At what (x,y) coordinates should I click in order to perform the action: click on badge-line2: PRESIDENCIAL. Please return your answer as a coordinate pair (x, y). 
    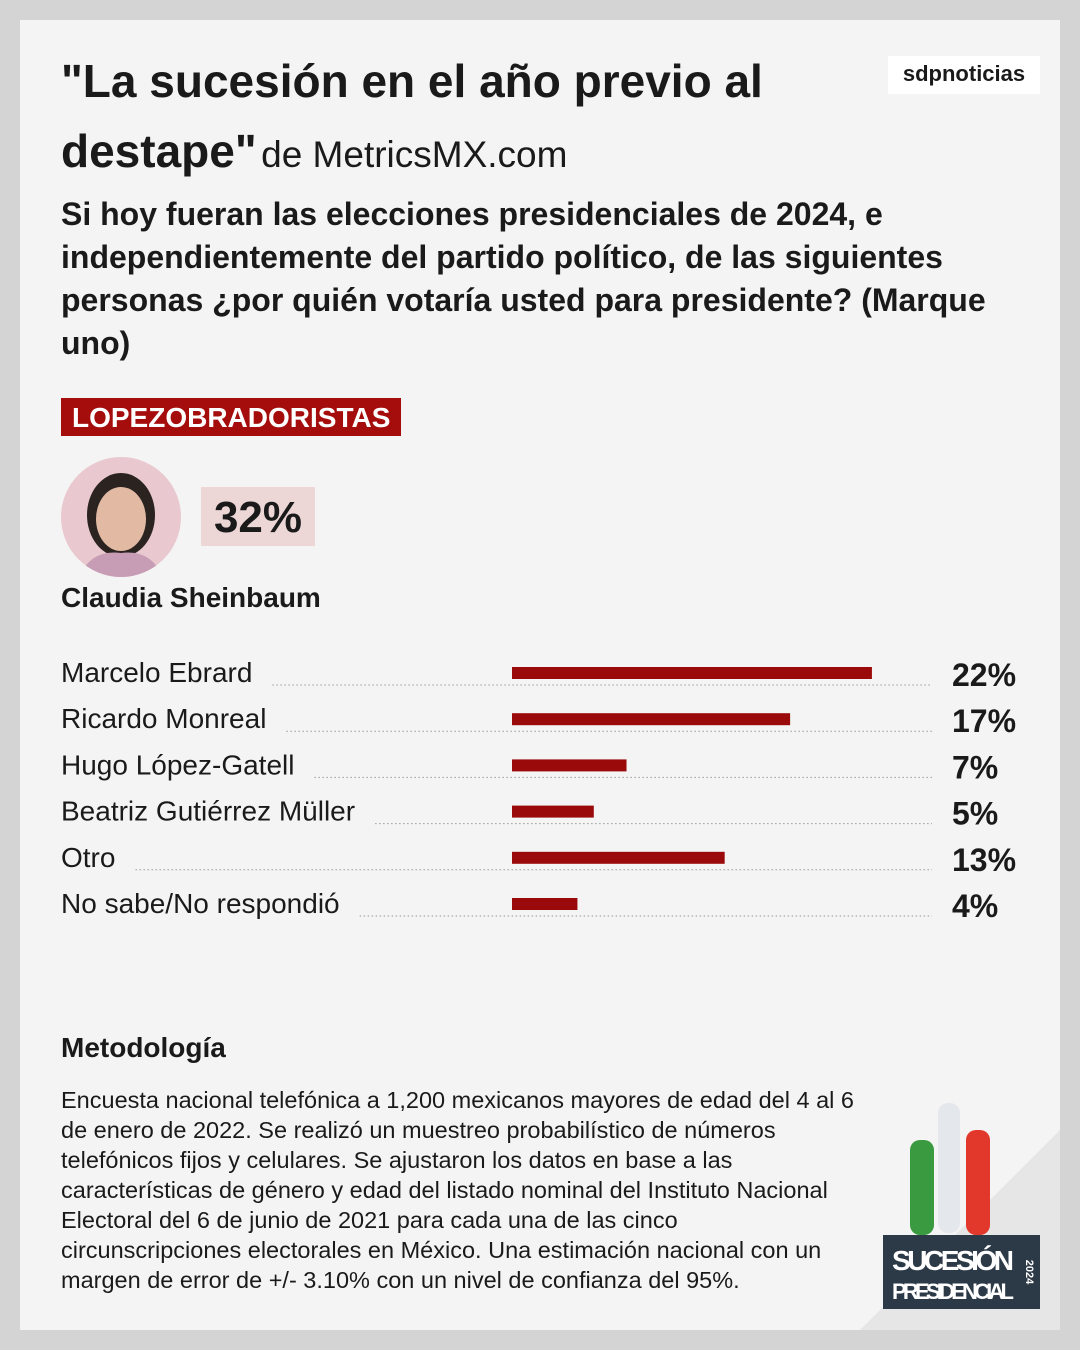
    Looking at the image, I should click on (953, 1291).